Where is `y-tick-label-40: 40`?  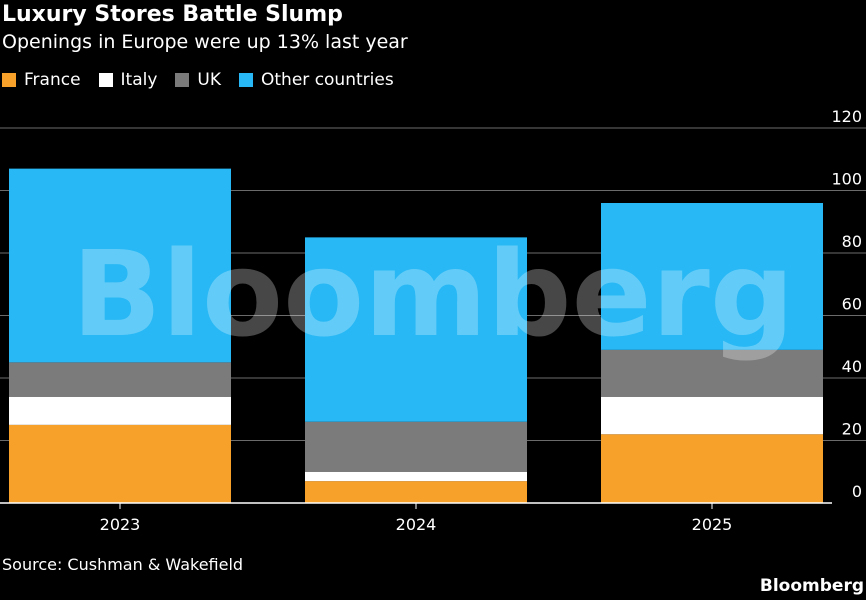 y-tick-label-40: 40 is located at coordinates (852, 366).